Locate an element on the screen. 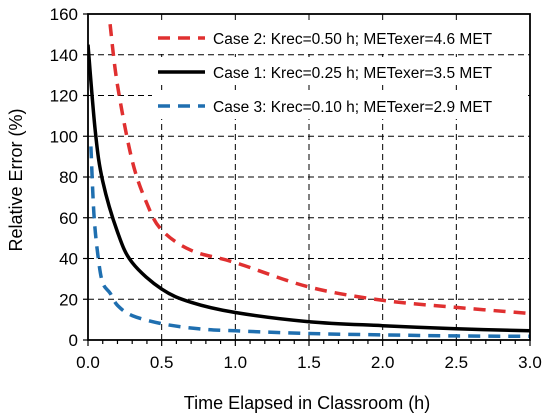  y-tick-label: 140 is located at coordinates (64, 55).